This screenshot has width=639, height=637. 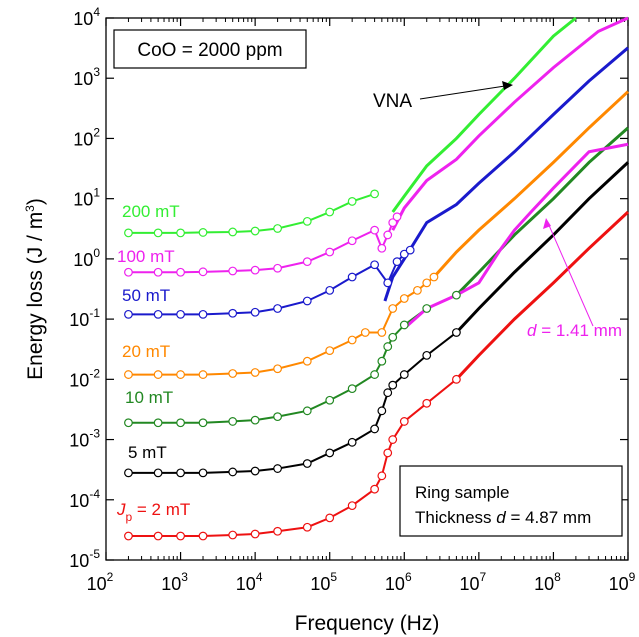 I want to click on x-axis-title: Frequency (Hz), so click(x=367, y=623).